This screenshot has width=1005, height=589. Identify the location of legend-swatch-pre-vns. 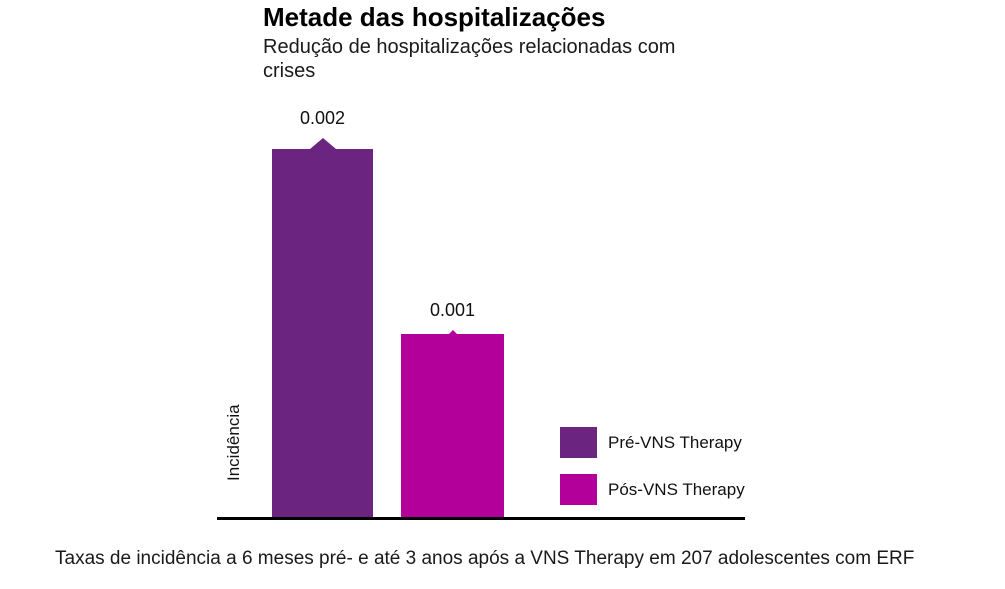
(578, 442).